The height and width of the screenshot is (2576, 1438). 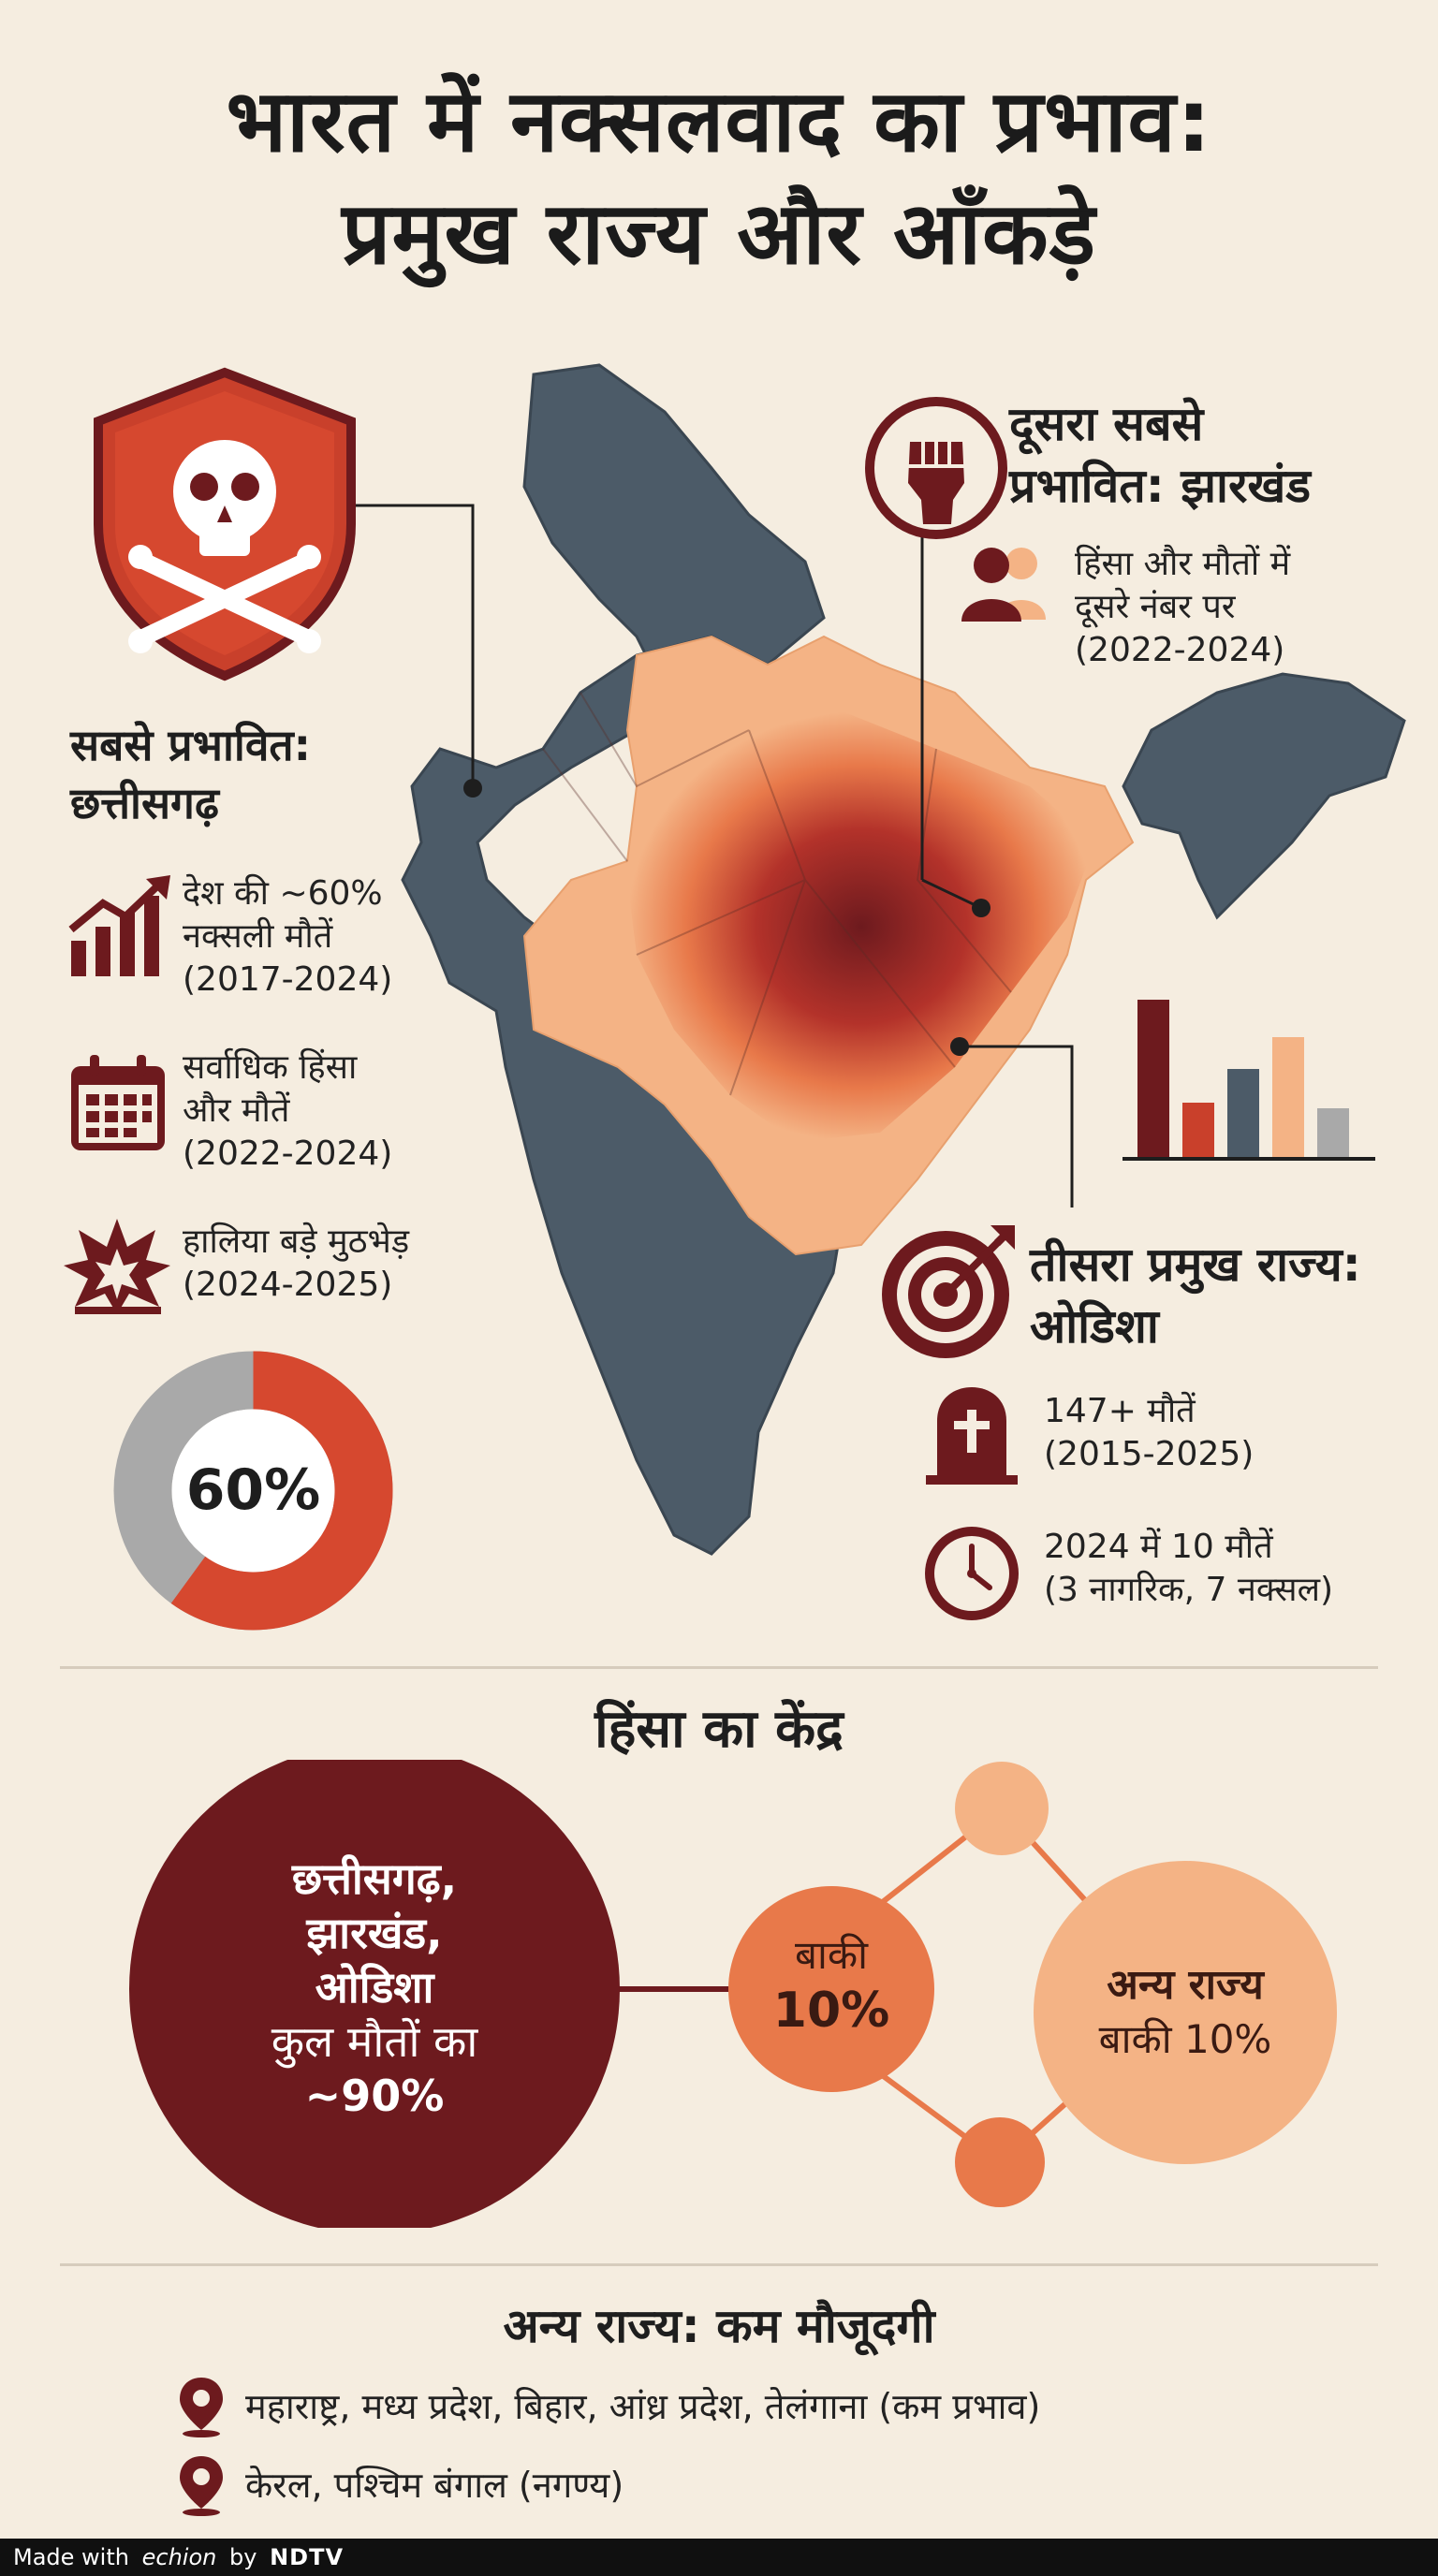 What do you see at coordinates (434, 2485) in the screenshot?
I see `other-states-item-2: केरल, पश्चिम बंगाल (नगण्य)` at bounding box center [434, 2485].